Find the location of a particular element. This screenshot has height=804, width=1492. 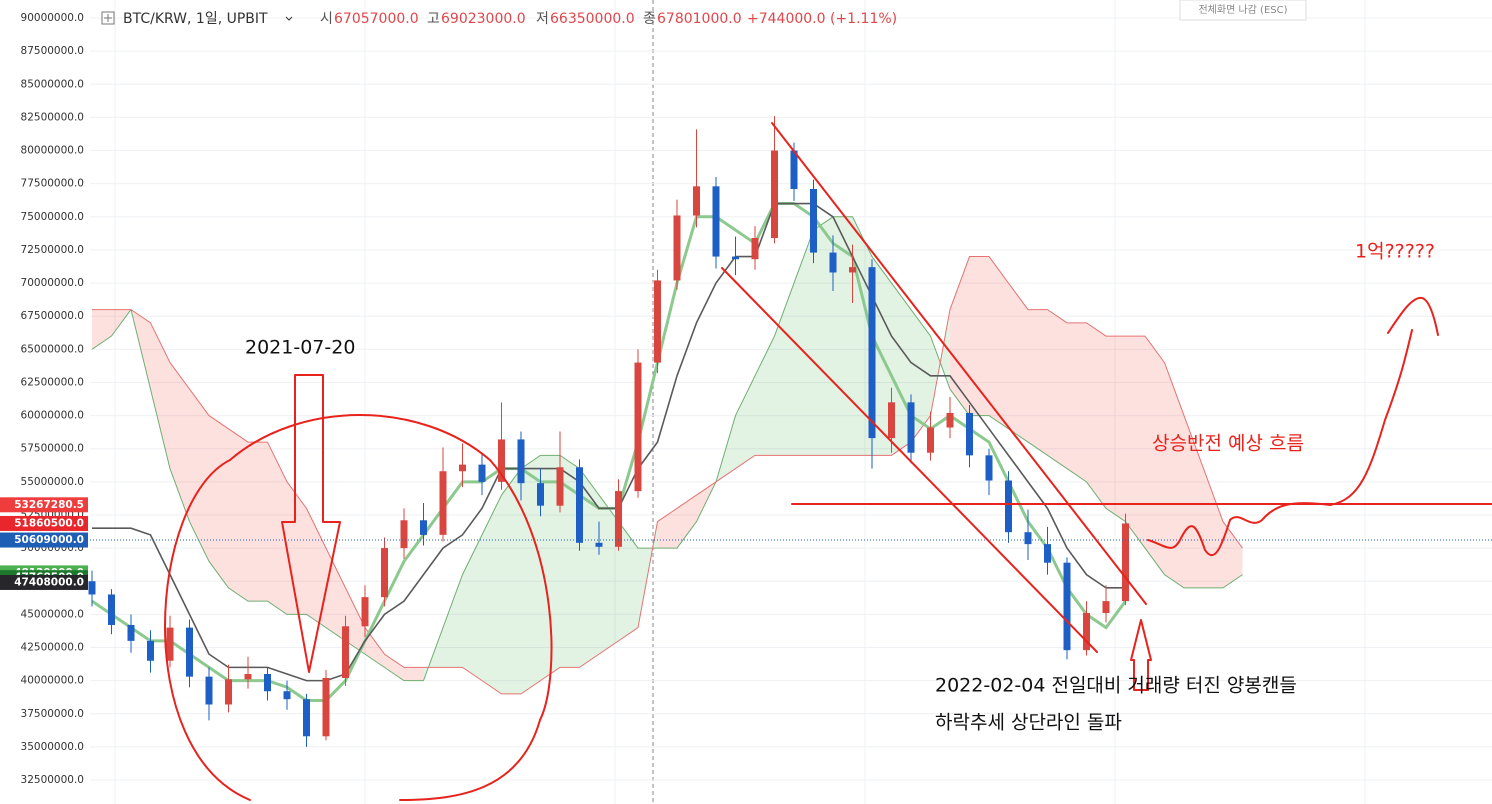

dropdown is located at coordinates (289, 18).